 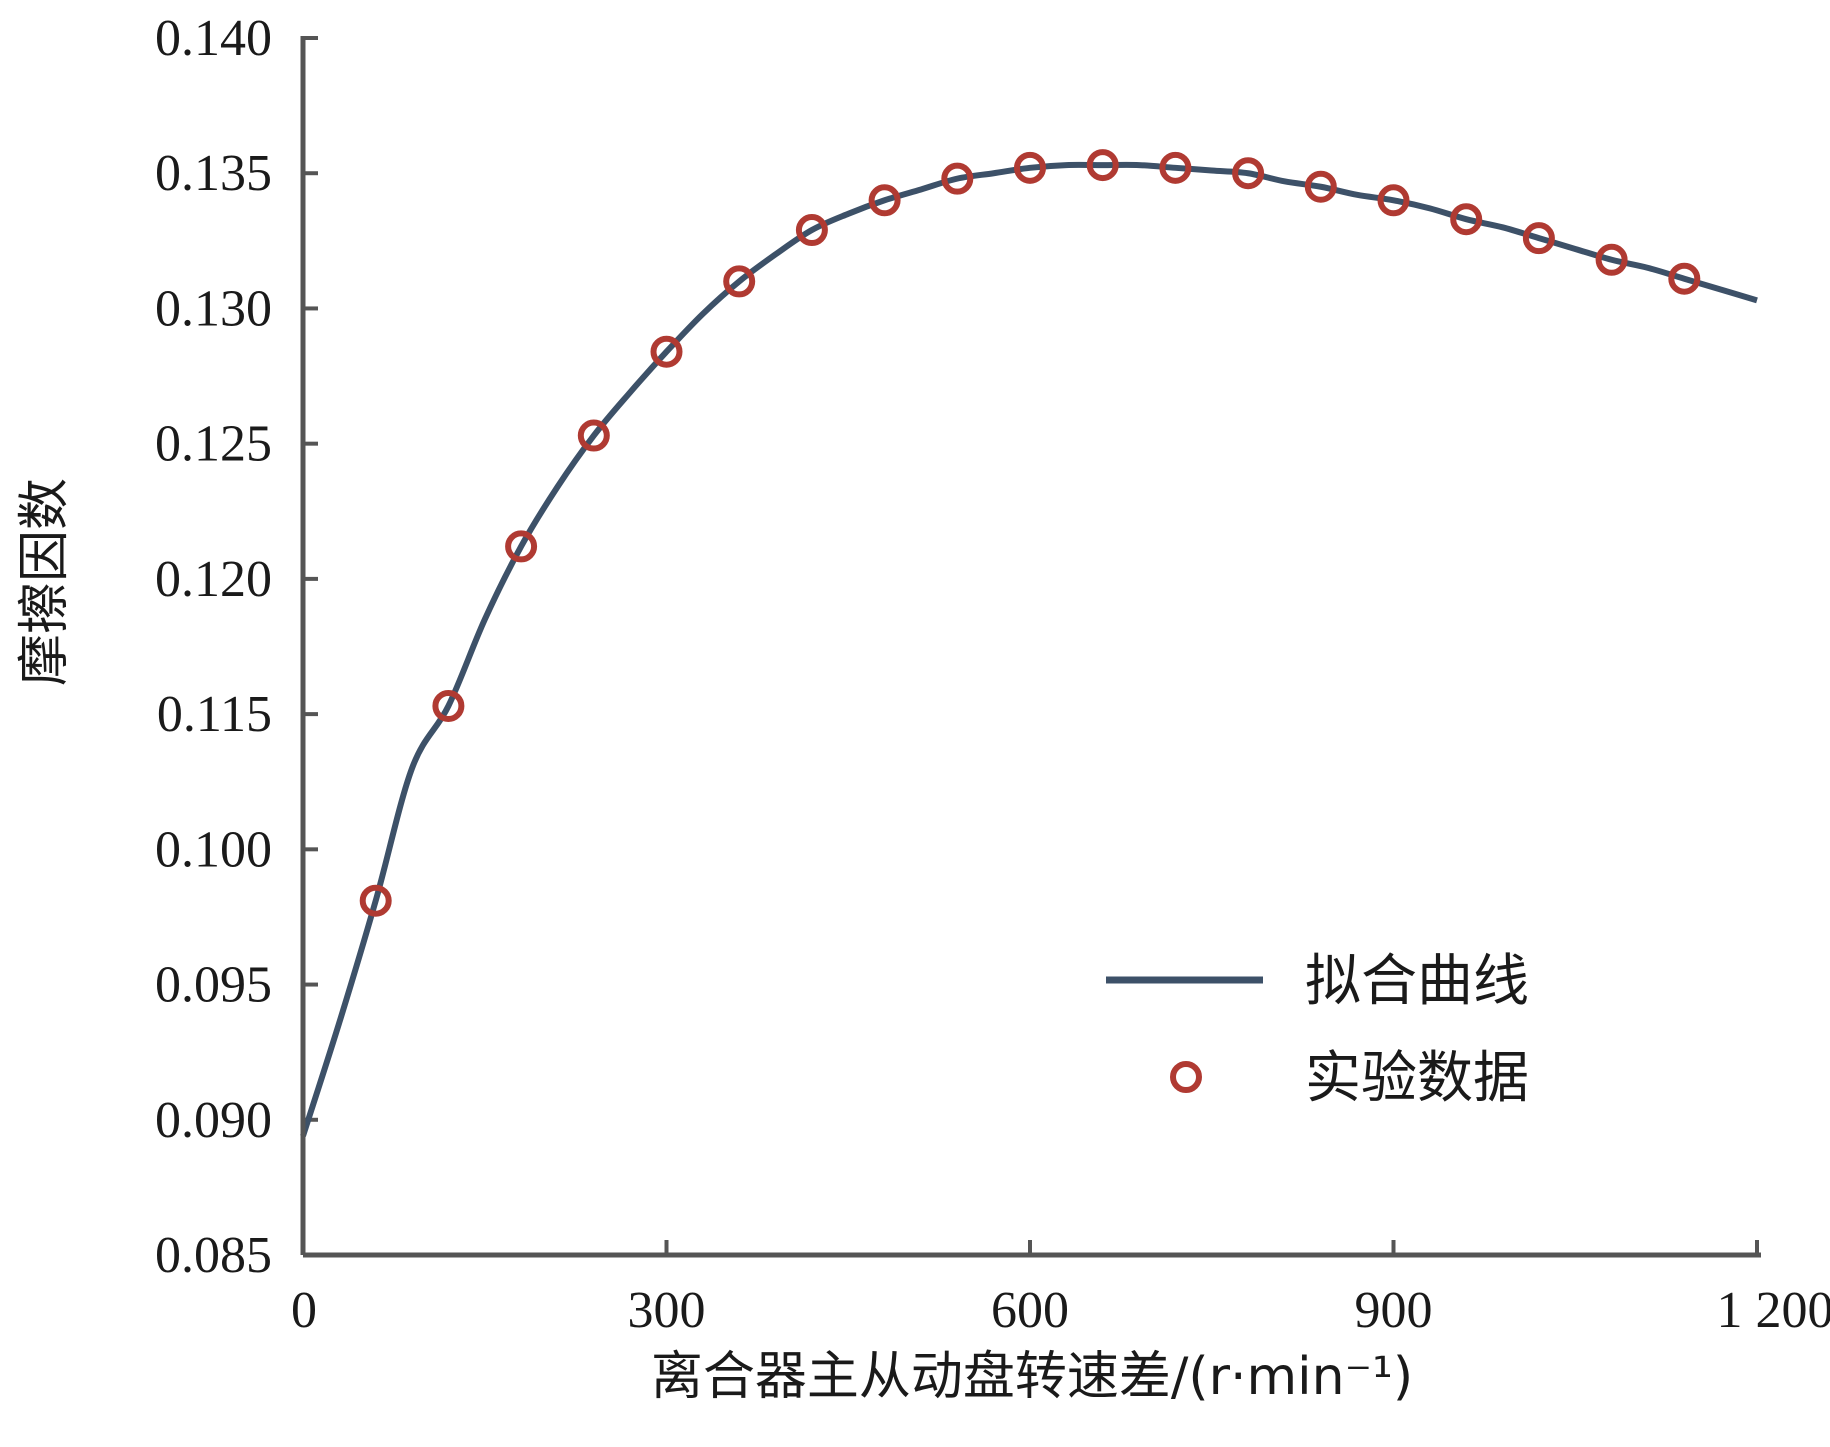 What do you see at coordinates (213, 849) in the screenshot?
I see `y-tick-label: 0.100` at bounding box center [213, 849].